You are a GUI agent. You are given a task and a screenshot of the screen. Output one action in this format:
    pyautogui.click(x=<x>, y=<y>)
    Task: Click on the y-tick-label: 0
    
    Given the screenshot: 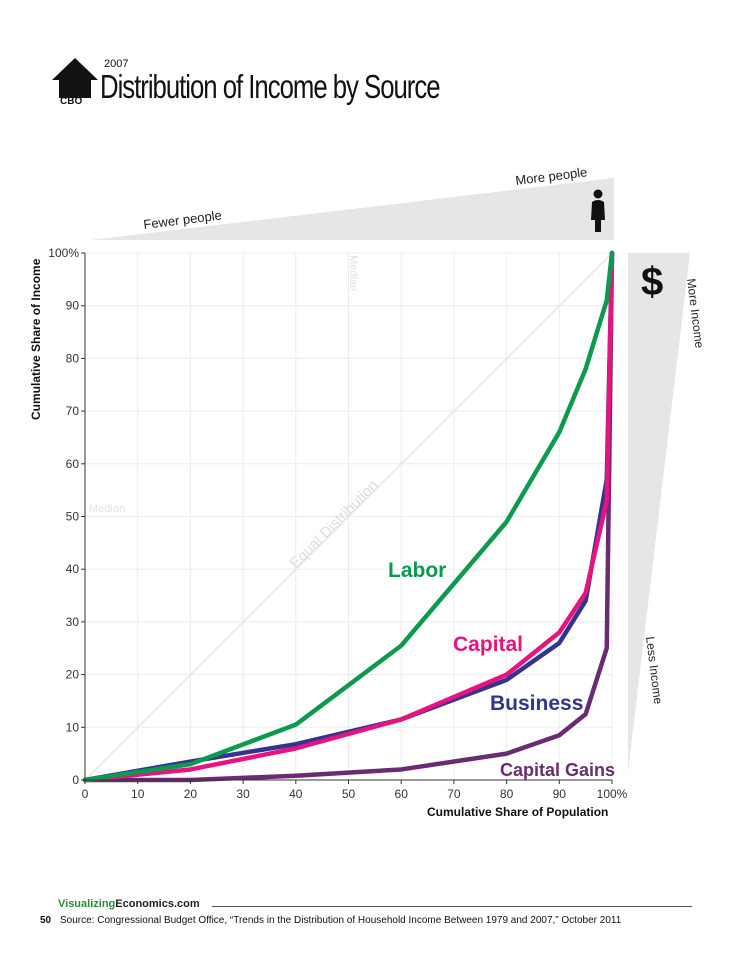 What is the action you would take?
    pyautogui.click(x=75, y=780)
    